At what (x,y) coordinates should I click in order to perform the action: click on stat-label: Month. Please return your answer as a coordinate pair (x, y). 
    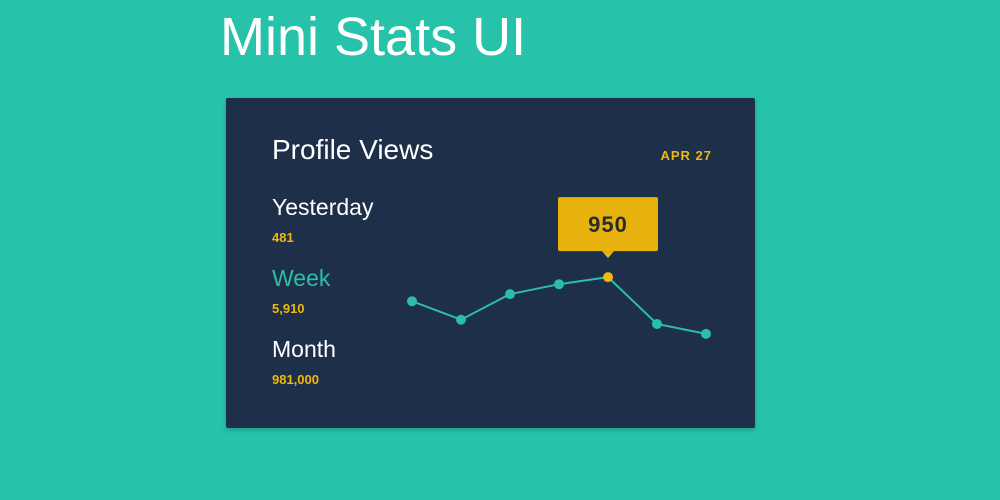
    Looking at the image, I should click on (304, 349).